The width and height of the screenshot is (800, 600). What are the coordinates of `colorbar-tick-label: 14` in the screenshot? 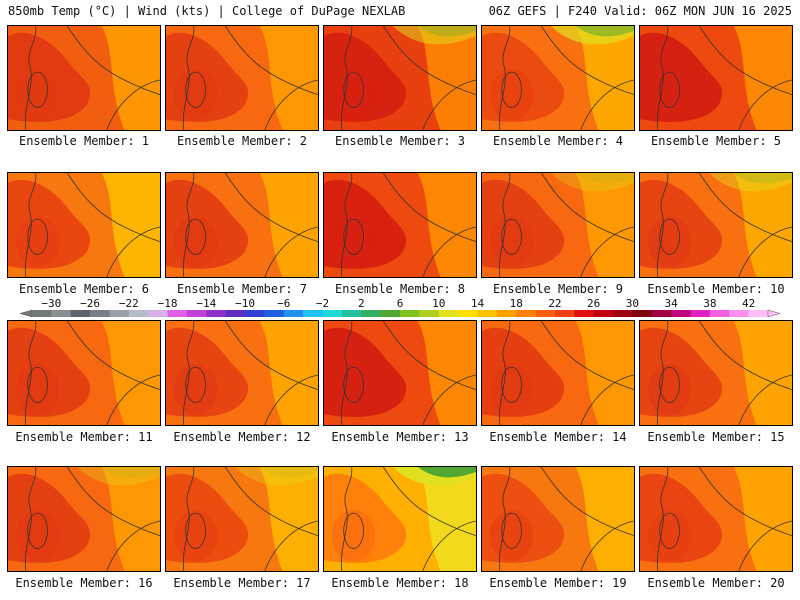 It's located at (478, 304).